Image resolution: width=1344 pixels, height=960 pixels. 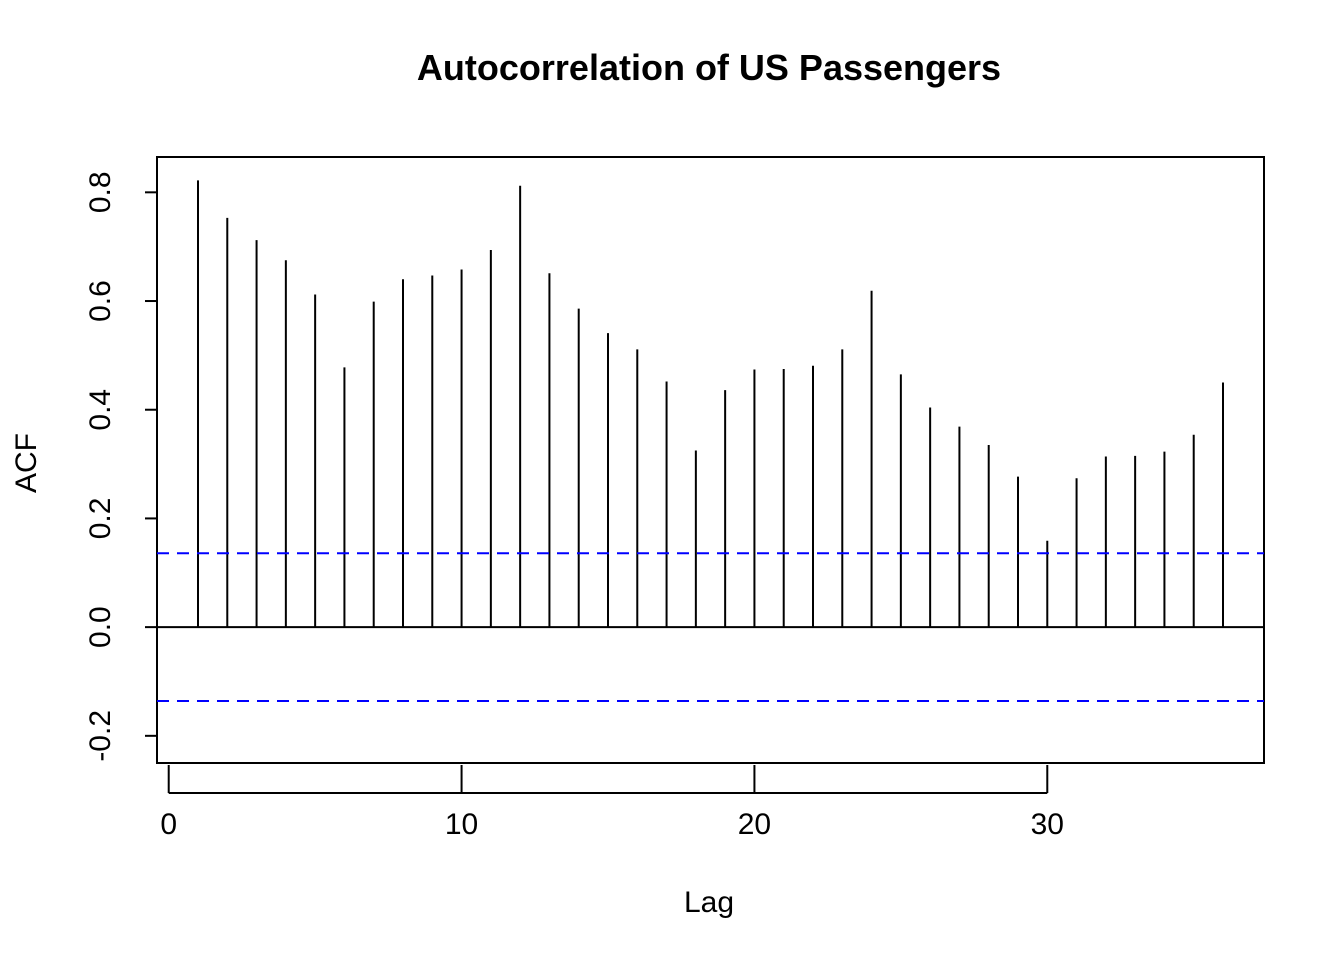 What do you see at coordinates (709, 67) in the screenshot?
I see `chart-title: Autocorrelation of US Passengers` at bounding box center [709, 67].